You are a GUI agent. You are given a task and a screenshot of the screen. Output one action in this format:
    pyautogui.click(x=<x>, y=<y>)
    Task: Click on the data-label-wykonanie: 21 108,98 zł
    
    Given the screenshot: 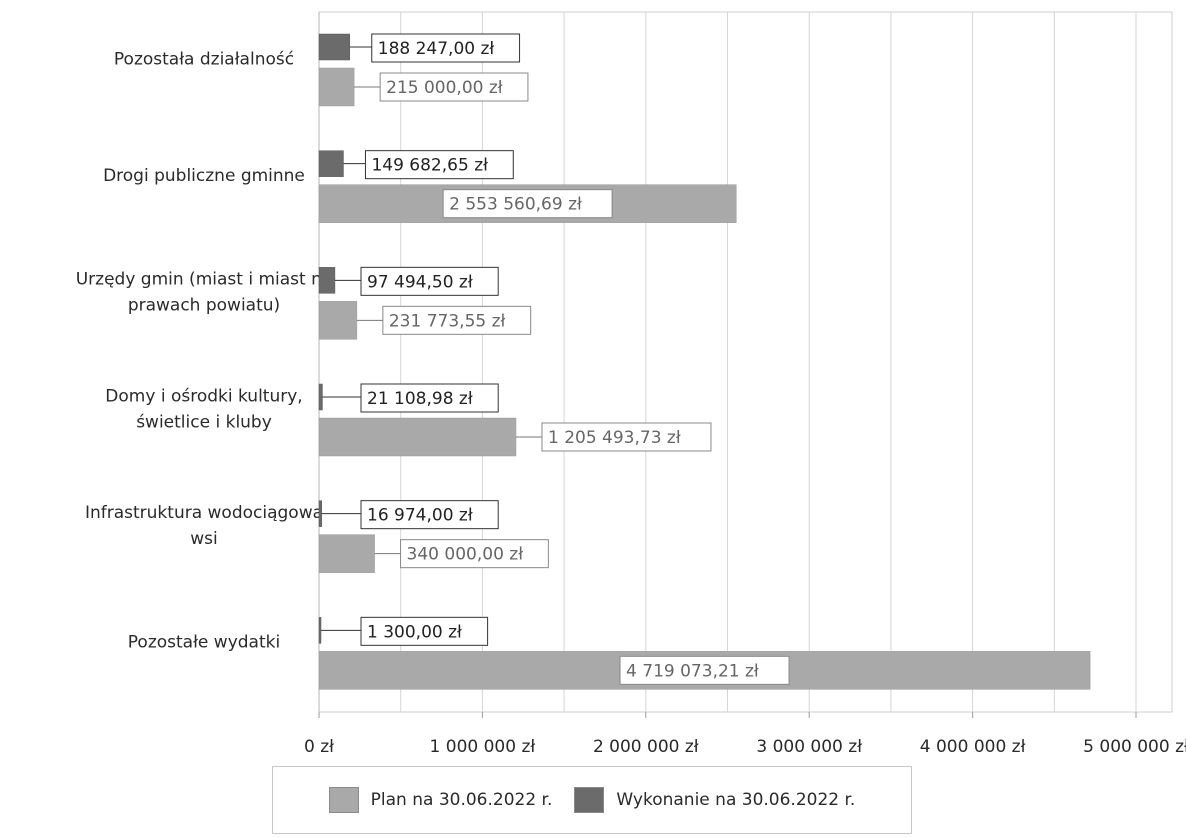 What is the action you would take?
    pyautogui.click(x=420, y=399)
    